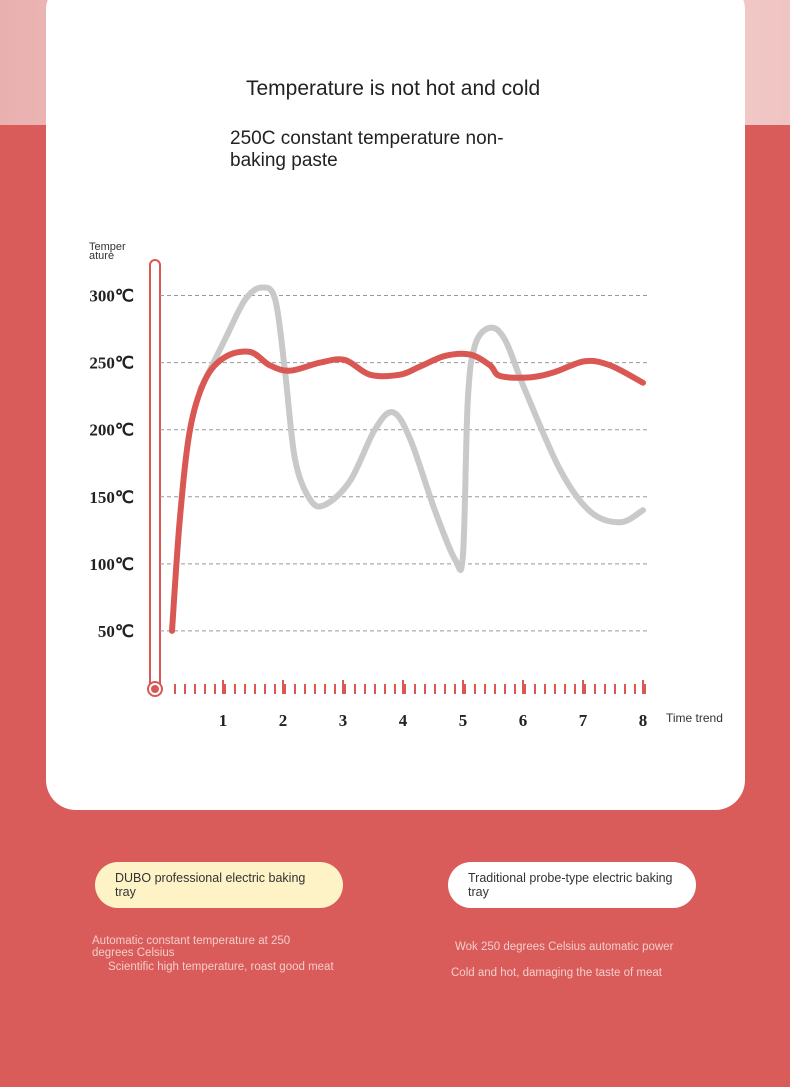  Describe the element at coordinates (283, 720) in the screenshot. I see `x-tick-label: 2` at that location.